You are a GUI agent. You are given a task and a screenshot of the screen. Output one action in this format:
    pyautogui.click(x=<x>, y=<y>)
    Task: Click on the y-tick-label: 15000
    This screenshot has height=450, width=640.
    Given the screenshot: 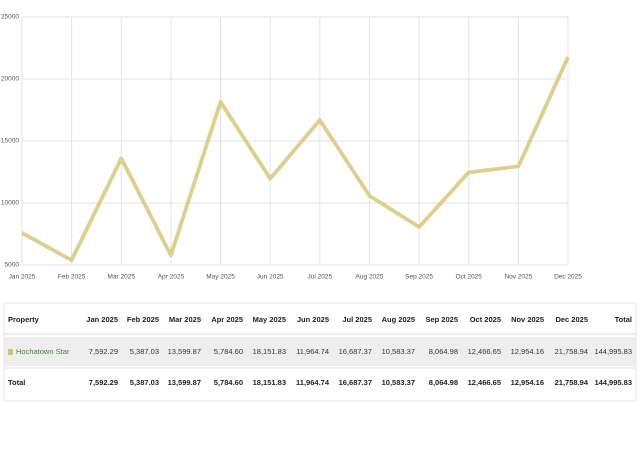 What is the action you would take?
    pyautogui.click(x=10, y=141)
    